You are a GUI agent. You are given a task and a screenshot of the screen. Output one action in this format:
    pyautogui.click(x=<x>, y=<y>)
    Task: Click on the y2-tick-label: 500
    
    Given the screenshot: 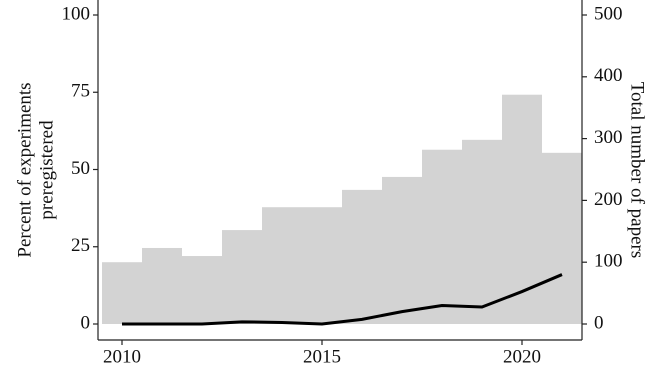 What is the action you would take?
    pyautogui.click(x=608, y=13)
    